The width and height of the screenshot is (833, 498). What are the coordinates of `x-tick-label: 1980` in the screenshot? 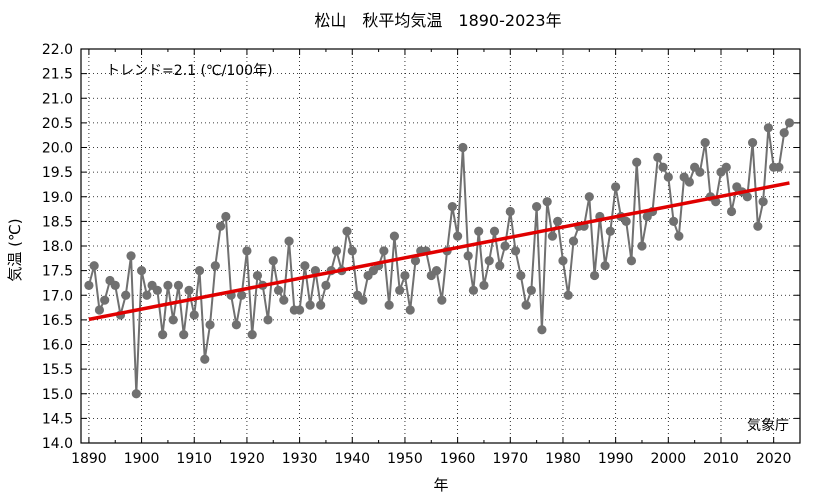 It's located at (563, 459).